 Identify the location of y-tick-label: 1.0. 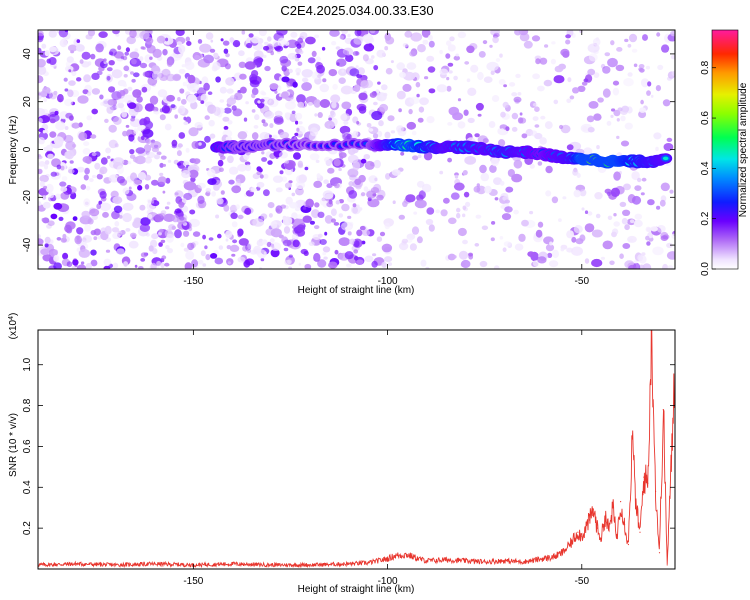
(27, 364).